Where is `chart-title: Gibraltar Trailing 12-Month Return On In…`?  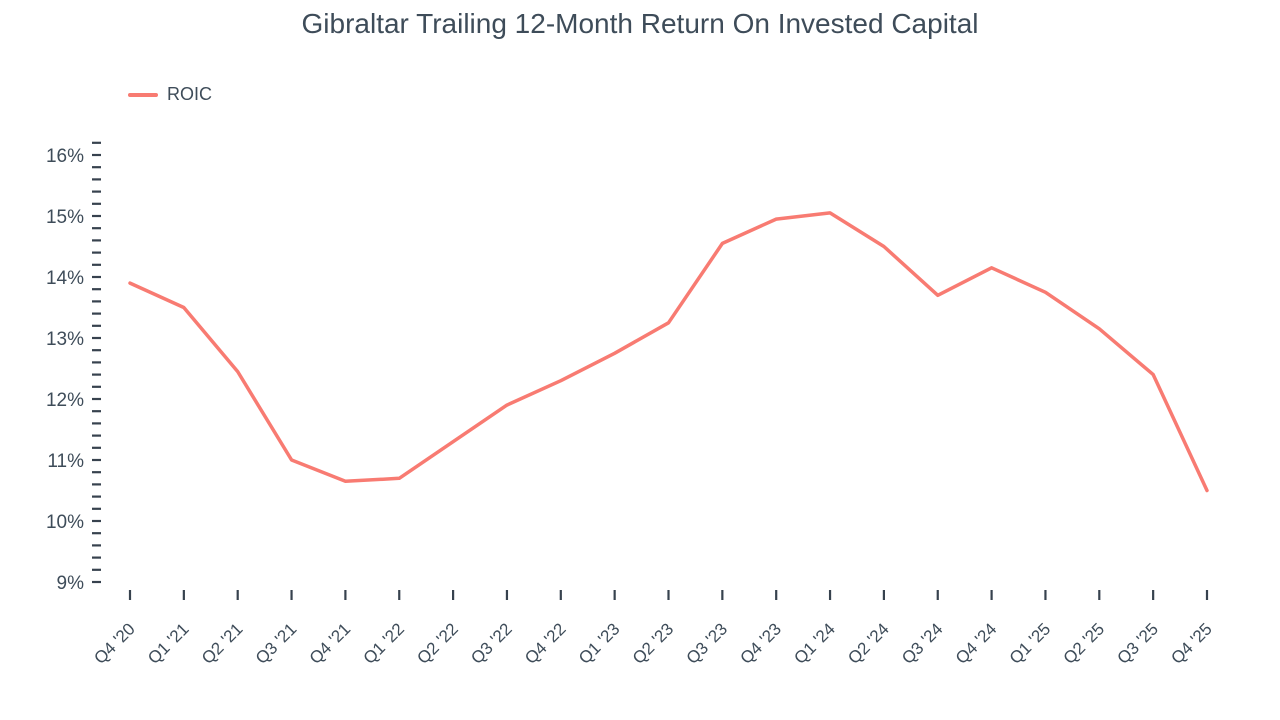 chart-title: Gibraltar Trailing 12-Month Return On In… is located at coordinates (640, 23).